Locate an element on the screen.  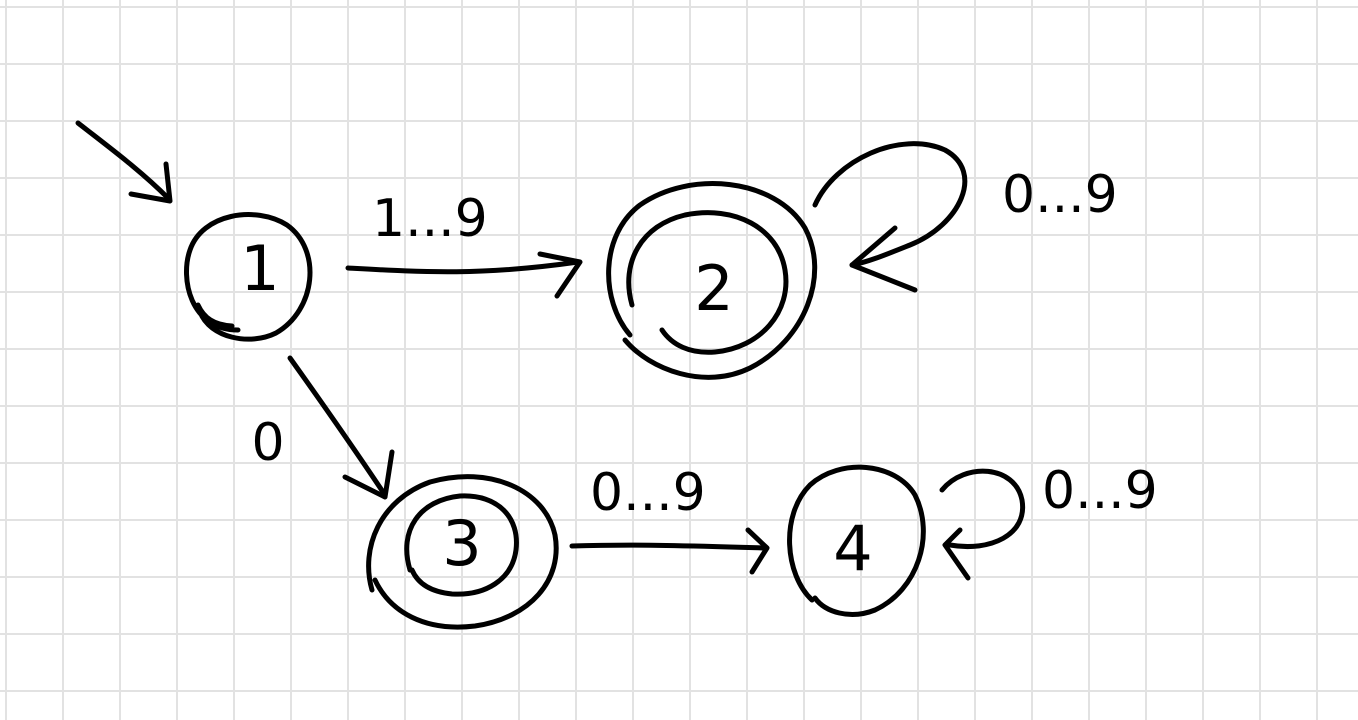
state-3-label: 3 is located at coordinates (461, 543).